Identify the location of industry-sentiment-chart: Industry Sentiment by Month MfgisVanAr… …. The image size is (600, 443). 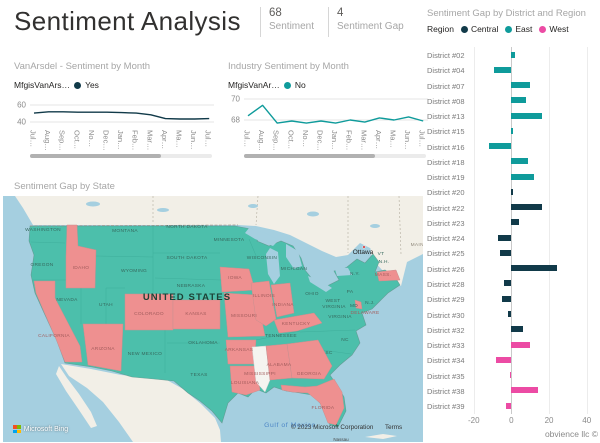
(329, 114).